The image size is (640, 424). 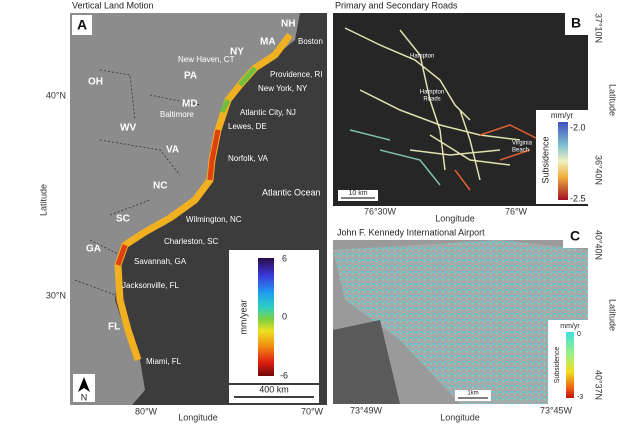 I want to click on x-tick-label: 73°49W, so click(x=366, y=410).